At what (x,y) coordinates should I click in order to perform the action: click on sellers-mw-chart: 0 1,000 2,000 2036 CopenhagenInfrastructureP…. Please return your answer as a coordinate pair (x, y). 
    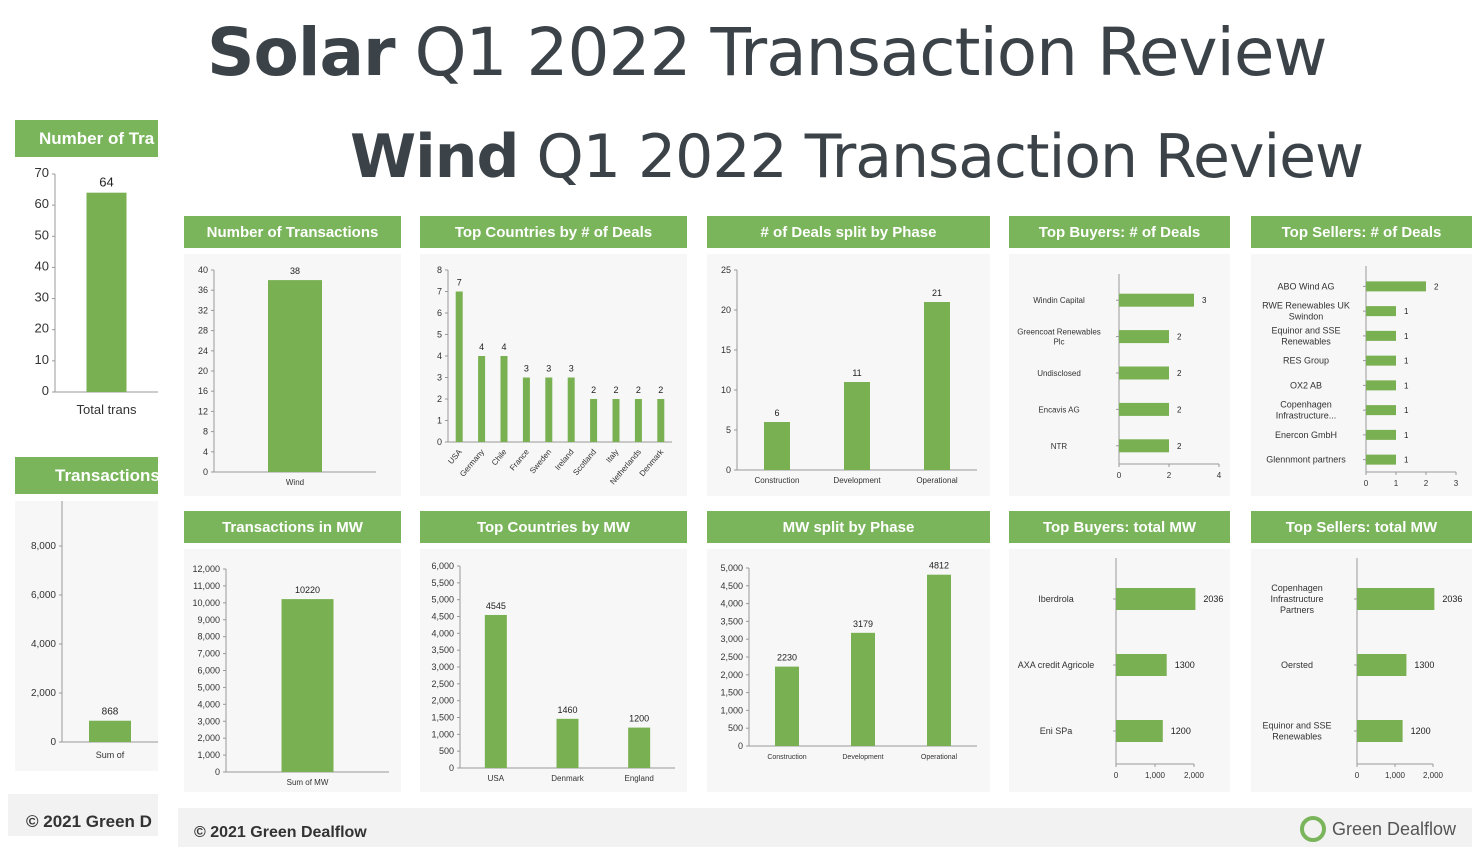
    Looking at the image, I should click on (1362, 669).